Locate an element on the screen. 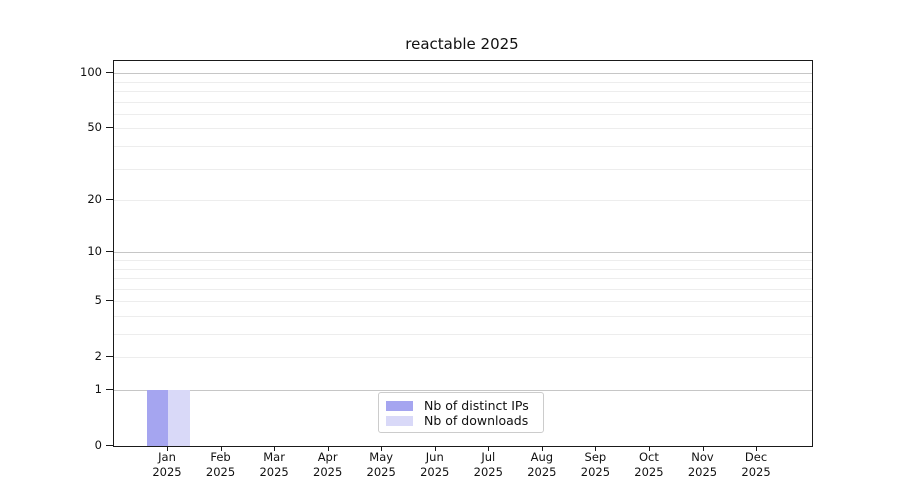 The height and width of the screenshot is (500, 900). legend-entry: Nb of distinct IPs is located at coordinates (460, 405).